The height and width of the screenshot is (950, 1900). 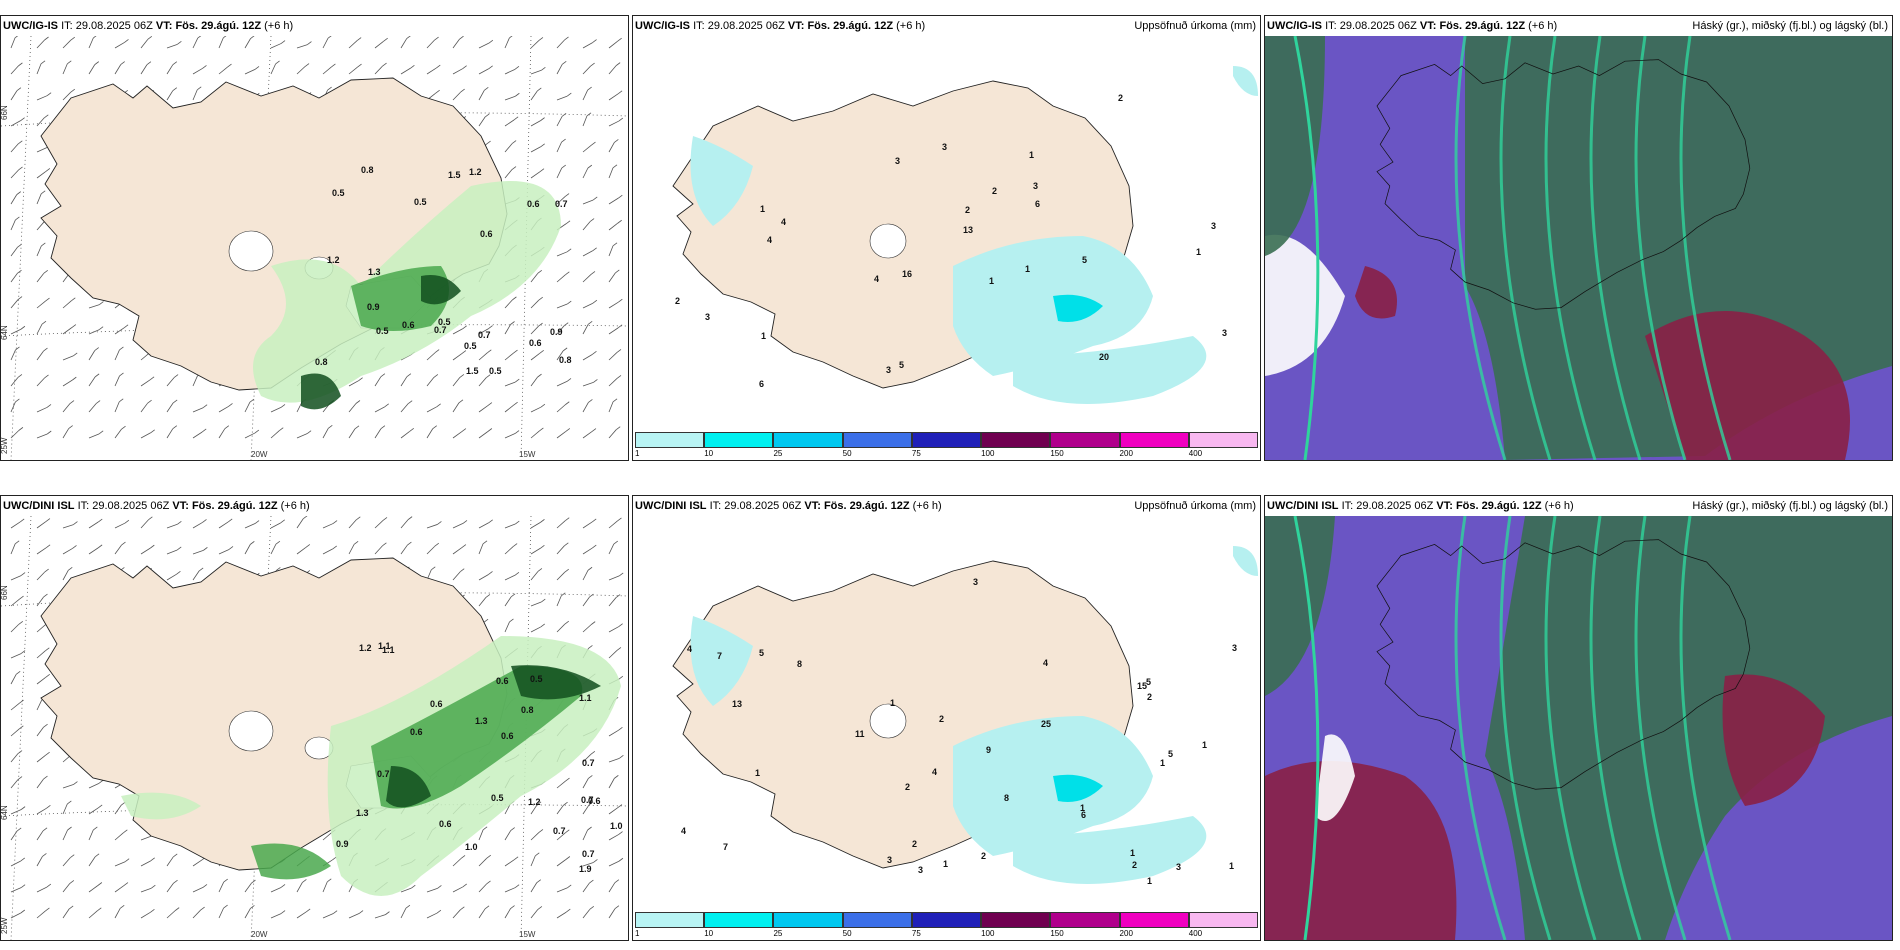 What do you see at coordinates (5, 925) in the screenshot?
I see `lon-label-25w: 25W` at bounding box center [5, 925].